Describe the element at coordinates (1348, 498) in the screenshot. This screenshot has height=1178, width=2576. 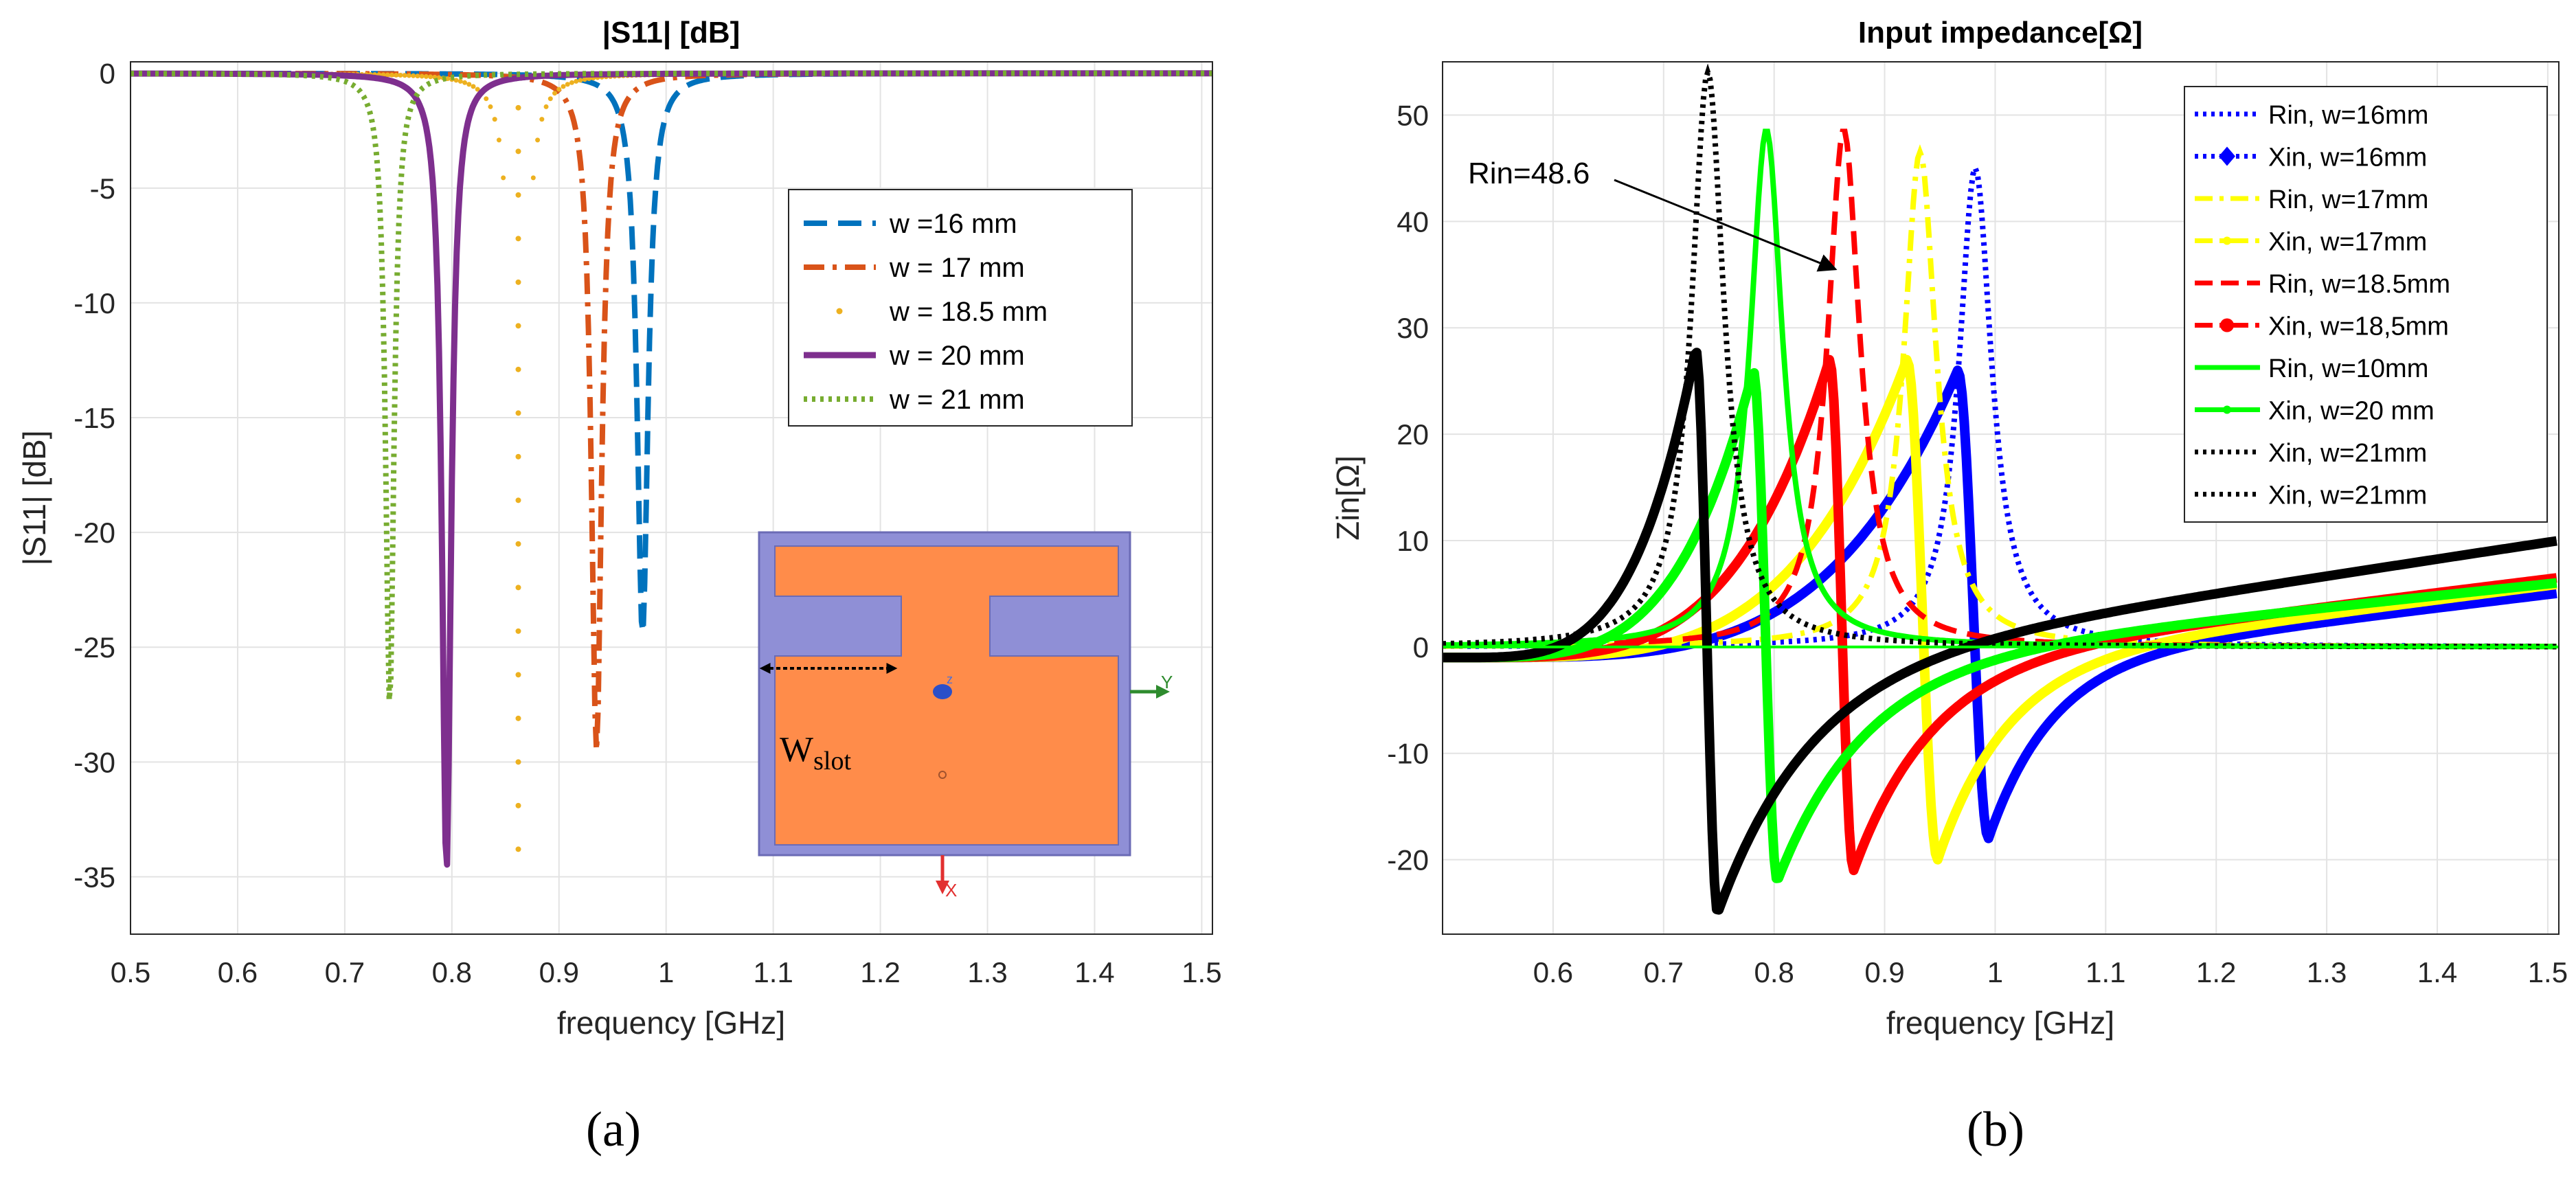
I see `impedance-ylabel: Zin[Ω]` at that location.